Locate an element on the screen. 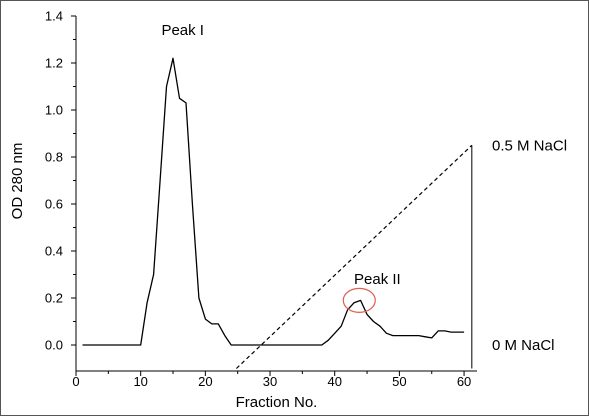 The width and height of the screenshot is (589, 417). y-tick-label: 0.2 is located at coordinates (54, 298).